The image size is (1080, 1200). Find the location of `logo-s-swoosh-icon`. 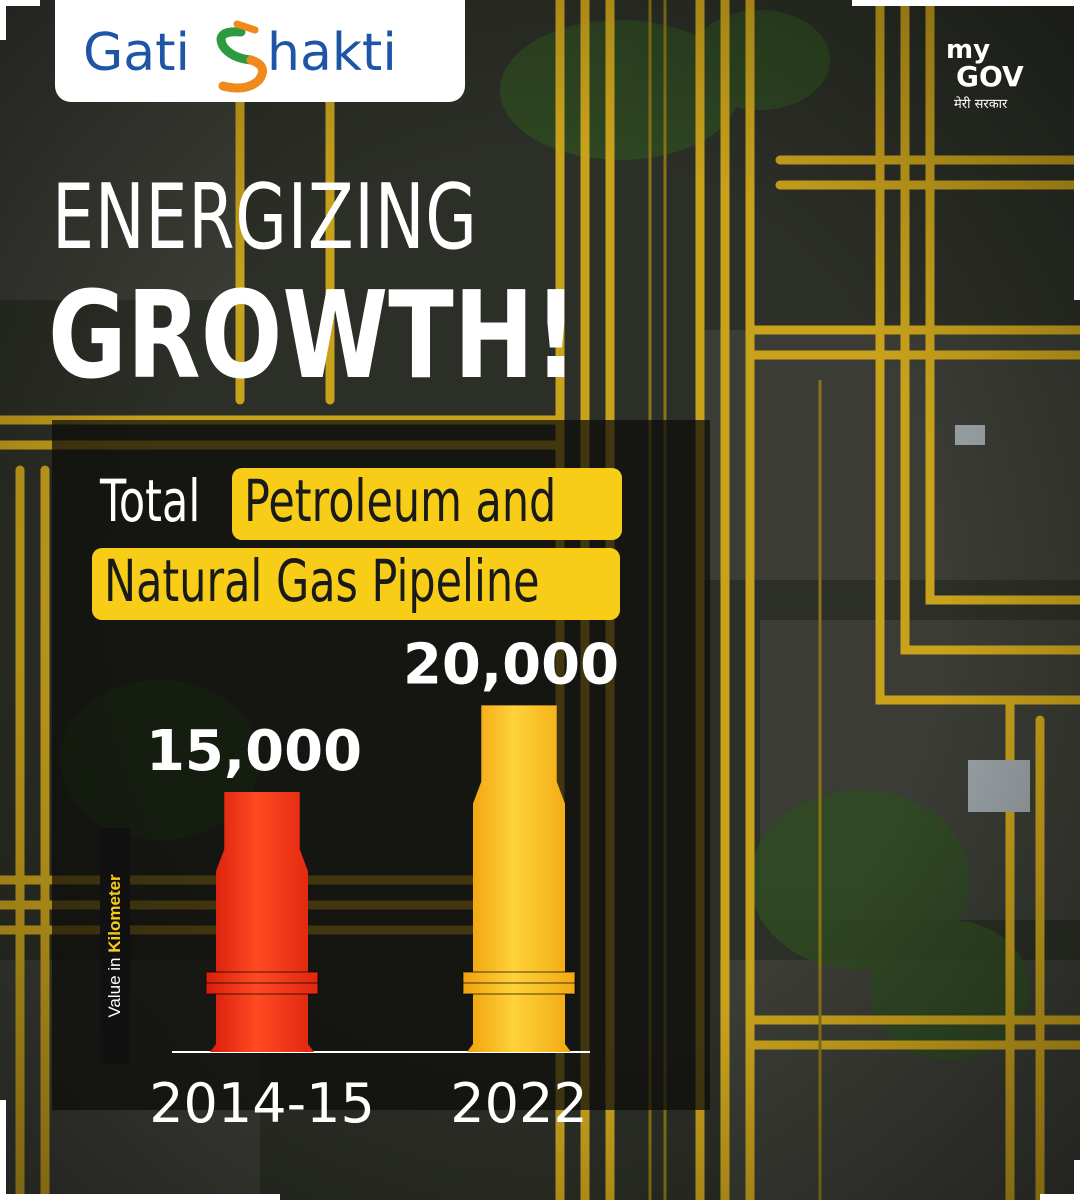

logo-s-swoosh-icon is located at coordinates (242, 56).